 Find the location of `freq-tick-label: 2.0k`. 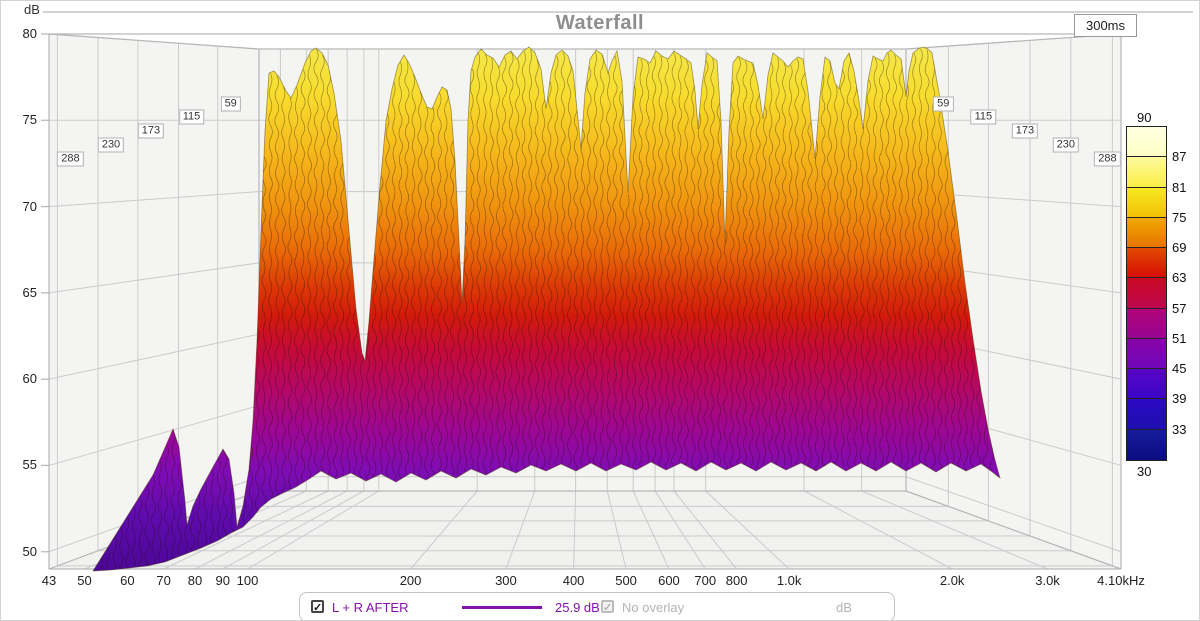

freq-tick-label: 2.0k is located at coordinates (952, 580).